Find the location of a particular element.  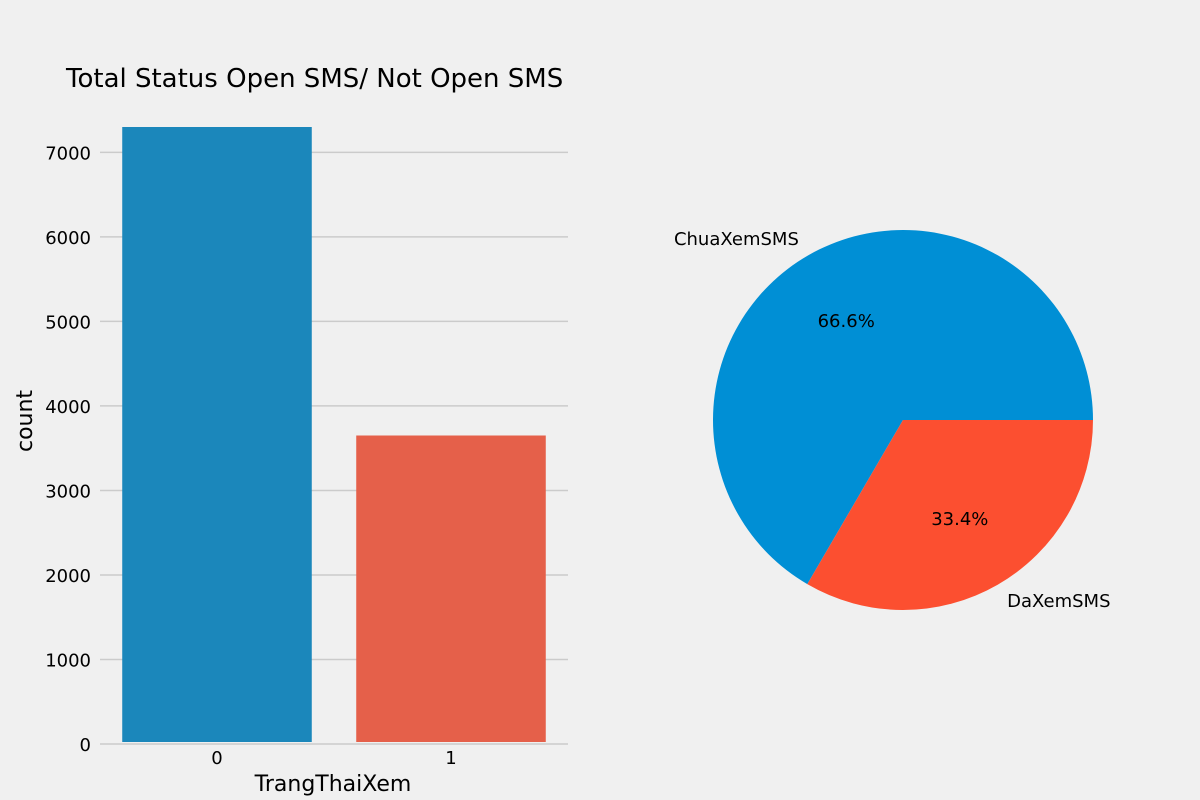

bar-chart-title: Total Status Open SMS/ Not Open SMS is located at coordinates (314, 79).